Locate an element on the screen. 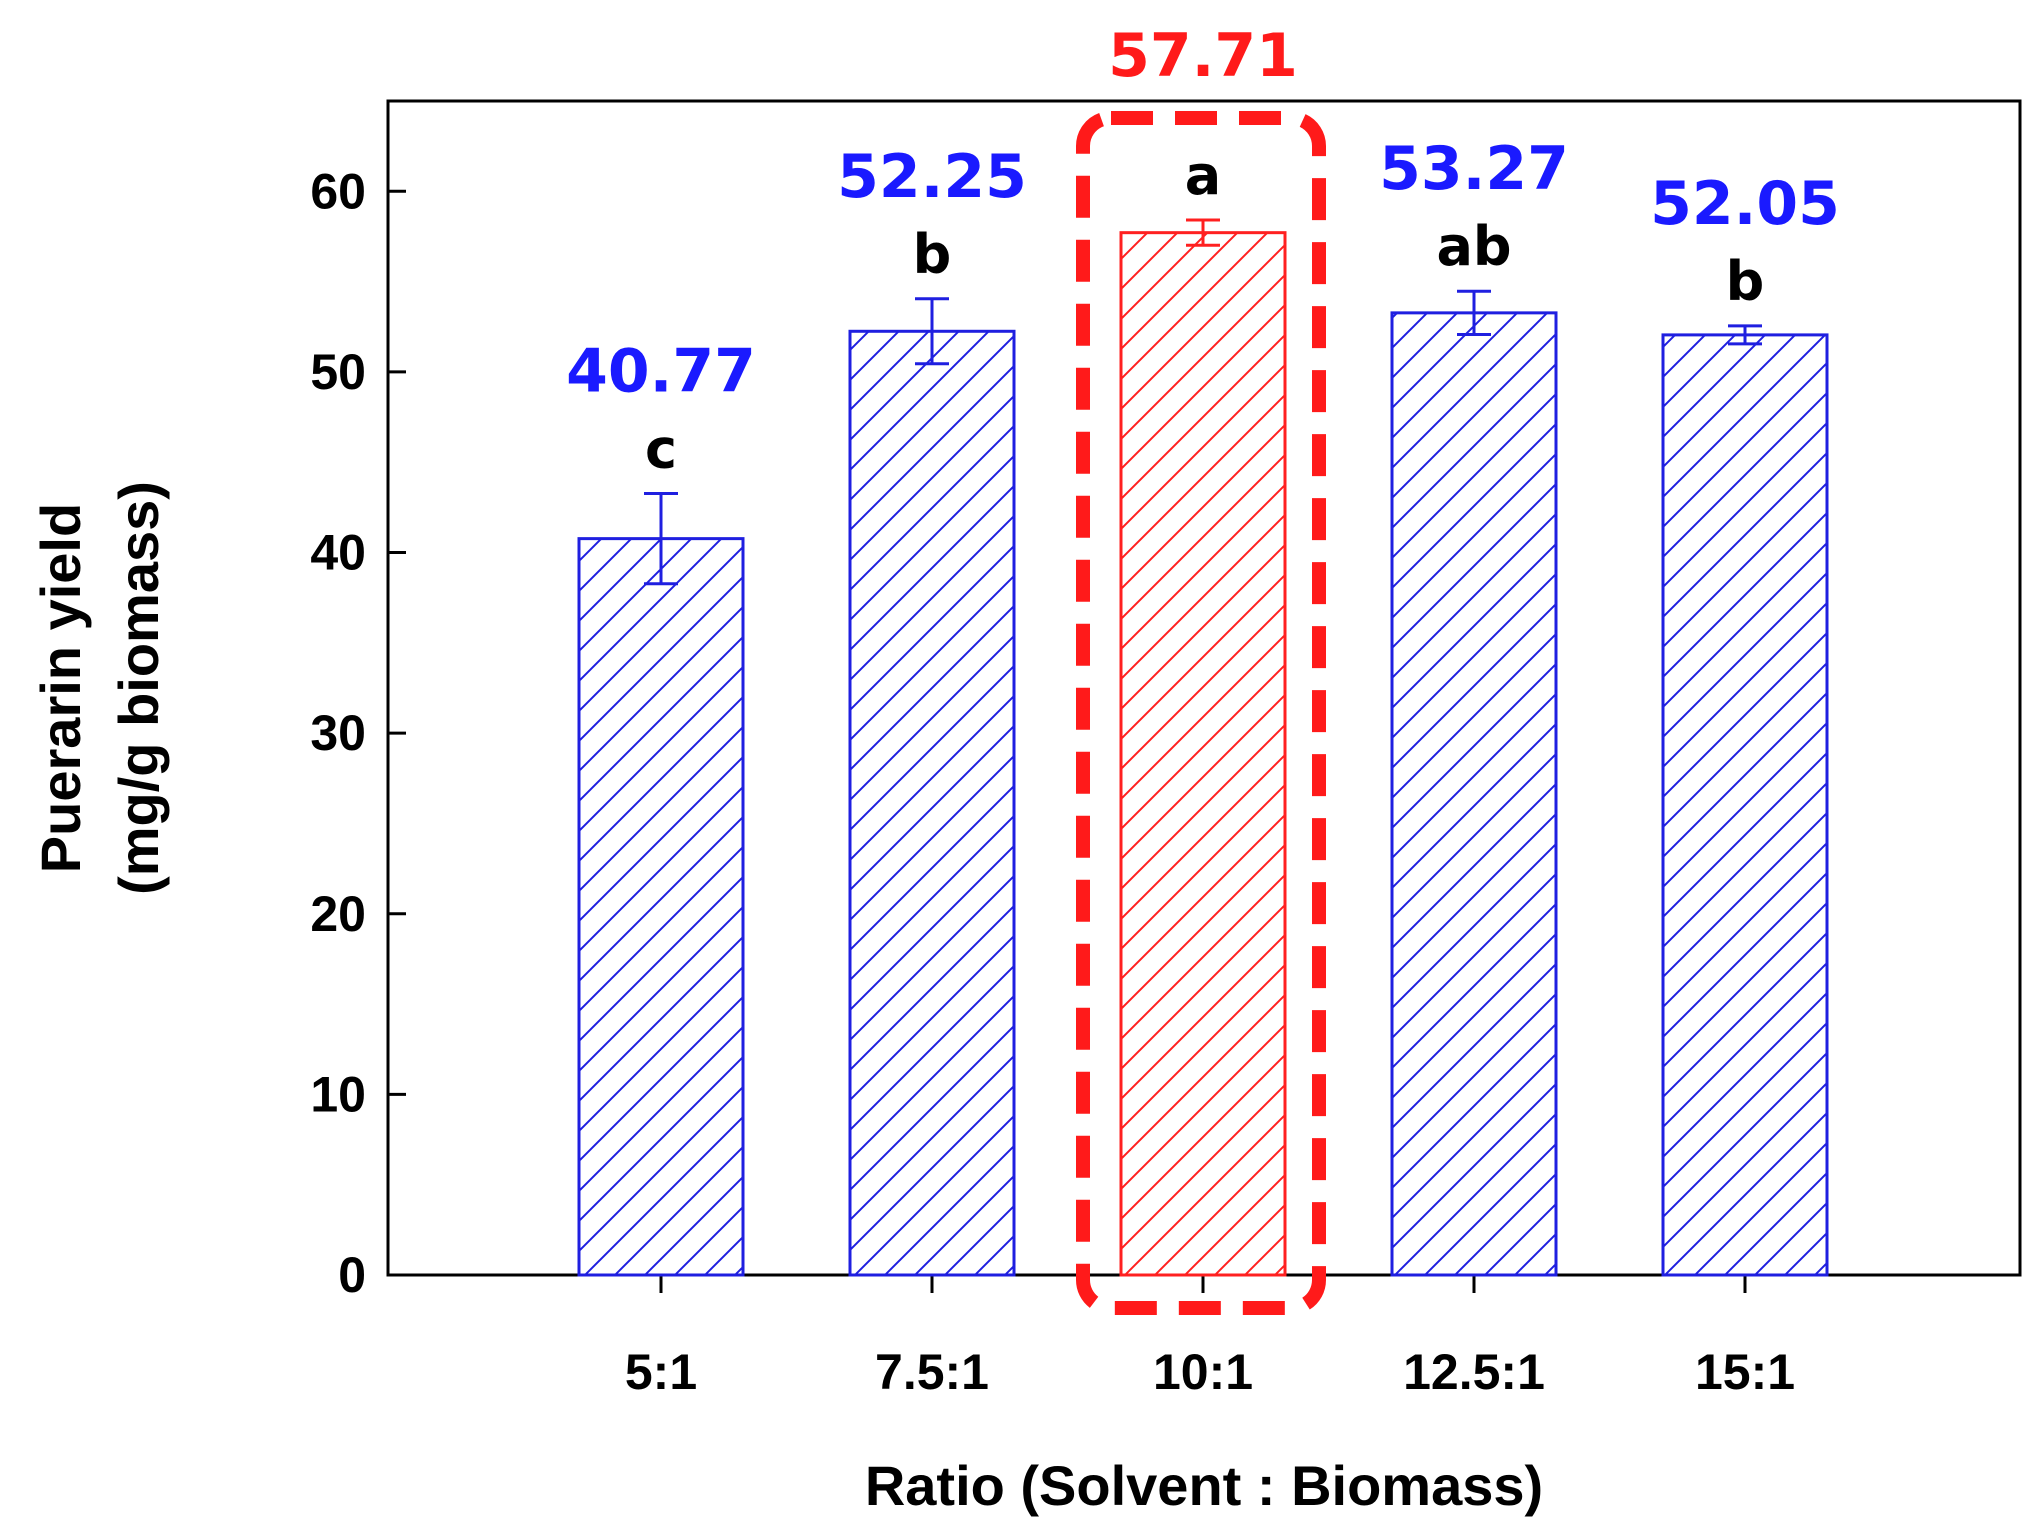 The image size is (2040, 1539). error-bars is located at coordinates (1203, 402).